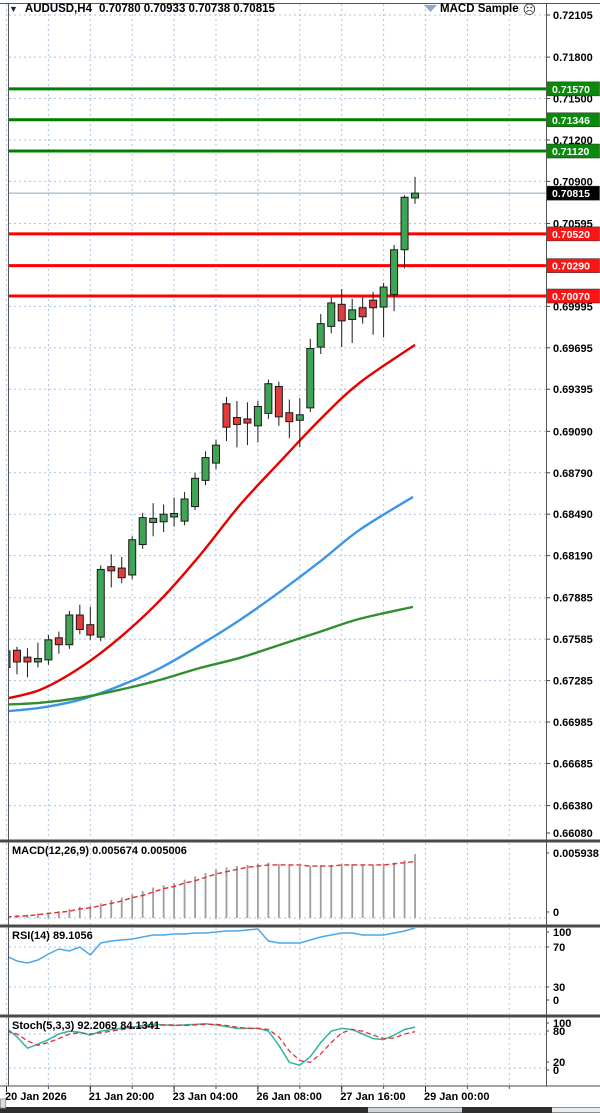  Describe the element at coordinates (571, 297) in the screenshot. I see `price-badge-label: 0.70070` at that location.